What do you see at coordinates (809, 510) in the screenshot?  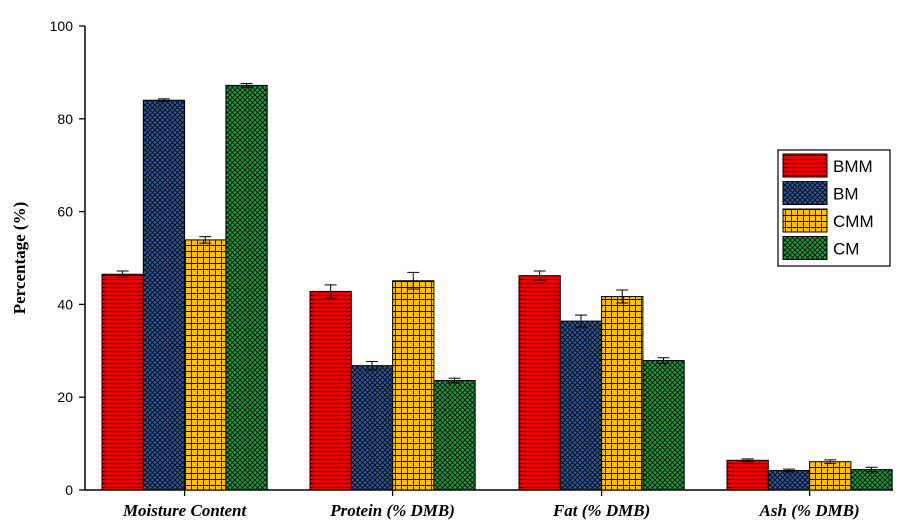 I see `x-category-label: Ash (% DMB)` at bounding box center [809, 510].